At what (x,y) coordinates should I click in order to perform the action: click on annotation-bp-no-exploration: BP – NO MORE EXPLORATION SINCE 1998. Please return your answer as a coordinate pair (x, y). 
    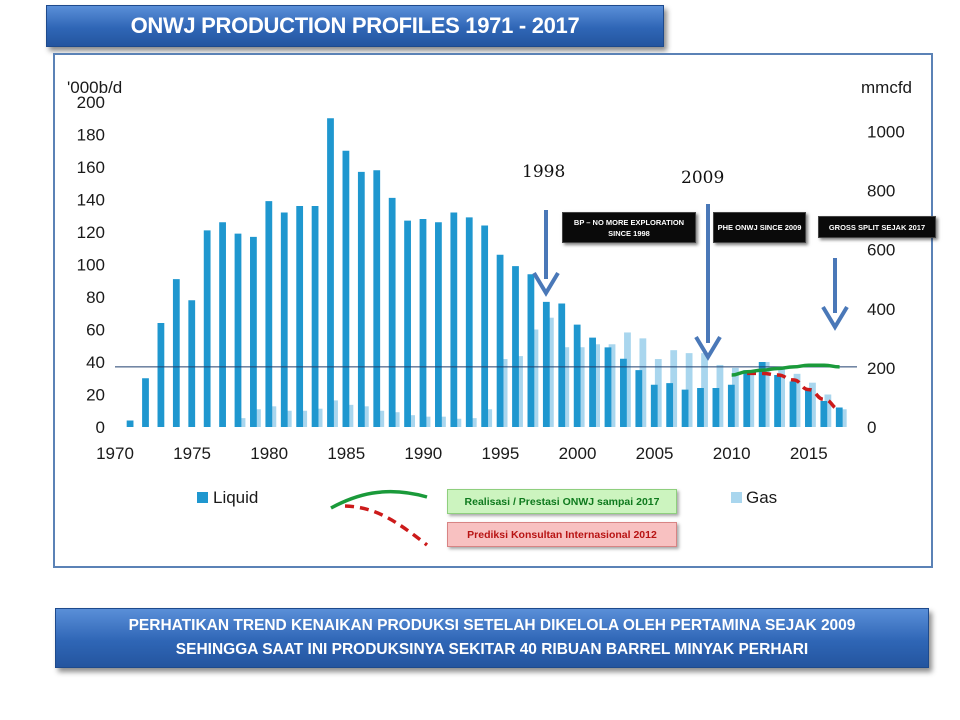
    Looking at the image, I should click on (629, 227).